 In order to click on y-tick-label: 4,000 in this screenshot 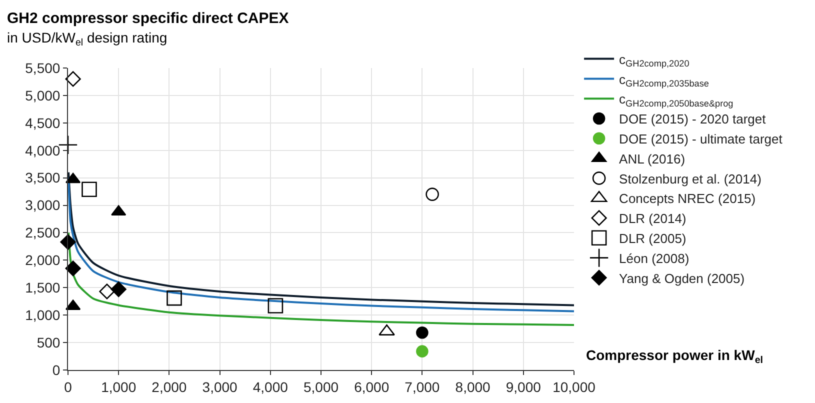, I will do `click(42, 150)`.